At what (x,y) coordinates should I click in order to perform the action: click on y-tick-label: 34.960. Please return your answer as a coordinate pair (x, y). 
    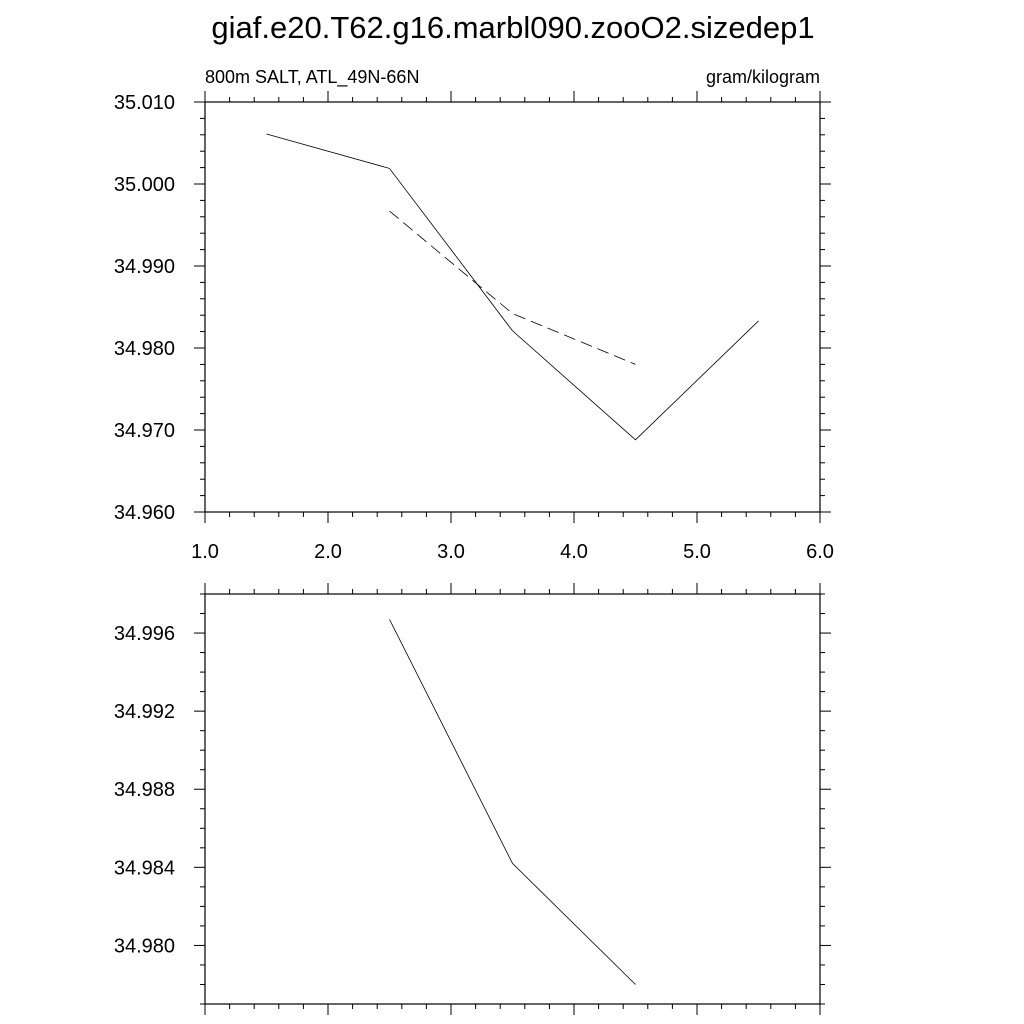
    Looking at the image, I should click on (144, 513).